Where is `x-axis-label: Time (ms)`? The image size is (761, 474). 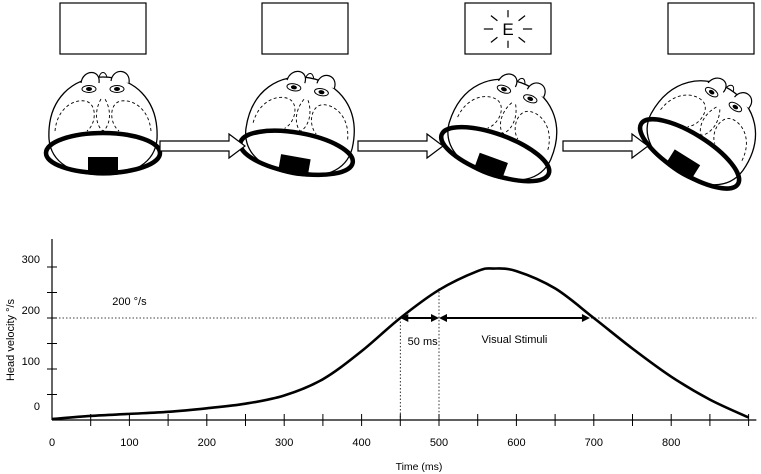
x-axis-label: Time (ms) is located at coordinates (419, 467).